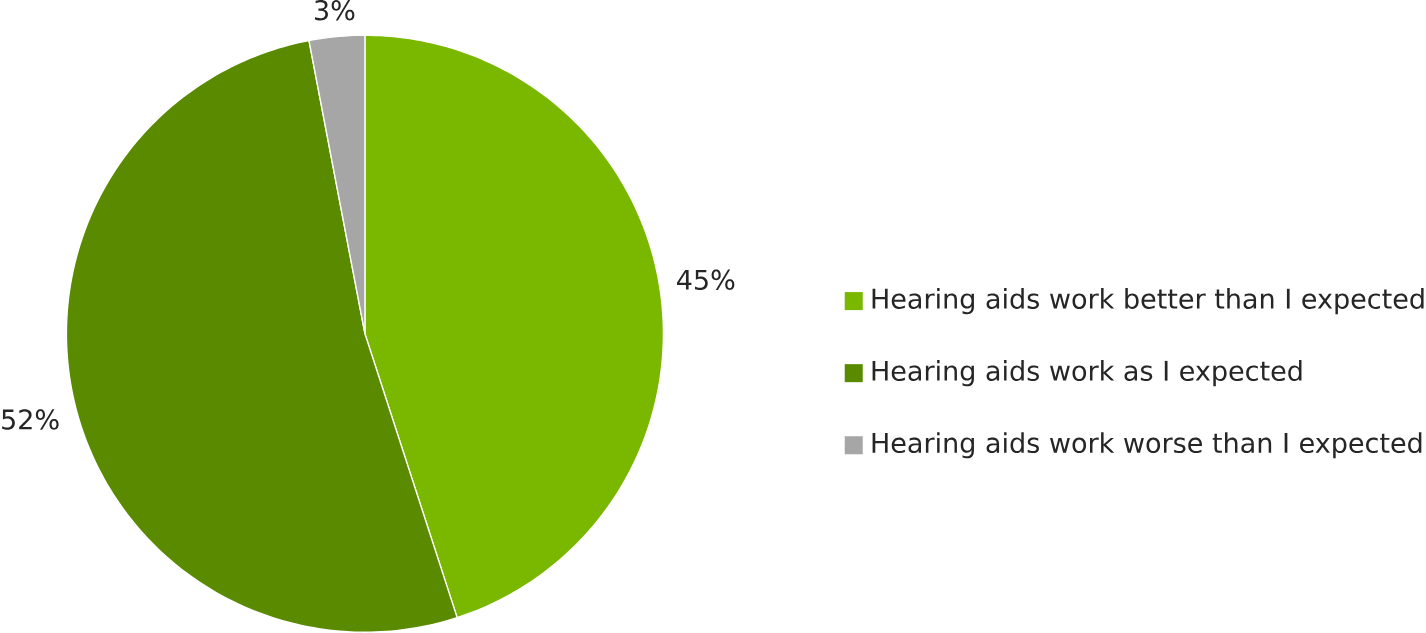 The width and height of the screenshot is (1426, 633). What do you see at coordinates (1087, 373) in the screenshot?
I see `legend-label: Hearing aids work as I expected` at bounding box center [1087, 373].